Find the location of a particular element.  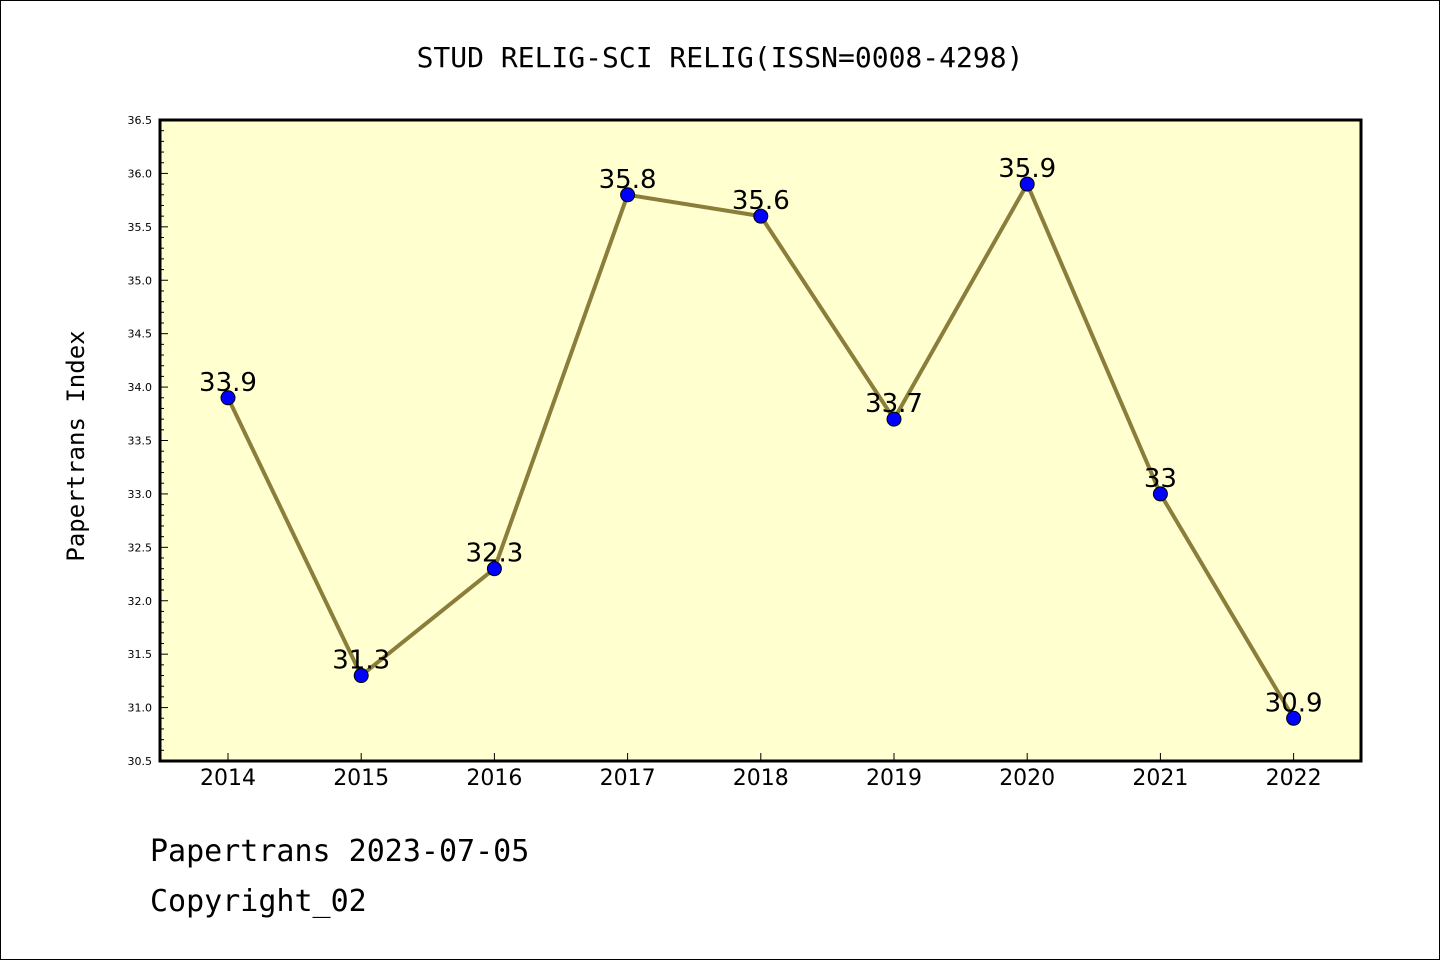

data-label: 31.3 is located at coordinates (361, 661).